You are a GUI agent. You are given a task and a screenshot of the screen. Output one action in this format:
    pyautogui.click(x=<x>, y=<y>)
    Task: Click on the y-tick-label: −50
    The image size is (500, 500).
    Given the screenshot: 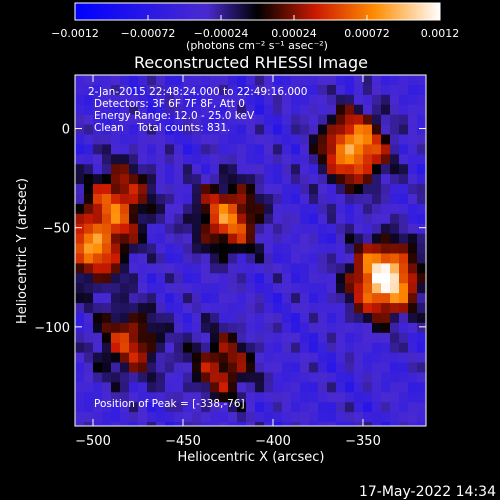 What is the action you would take?
    pyautogui.click(x=56, y=229)
    